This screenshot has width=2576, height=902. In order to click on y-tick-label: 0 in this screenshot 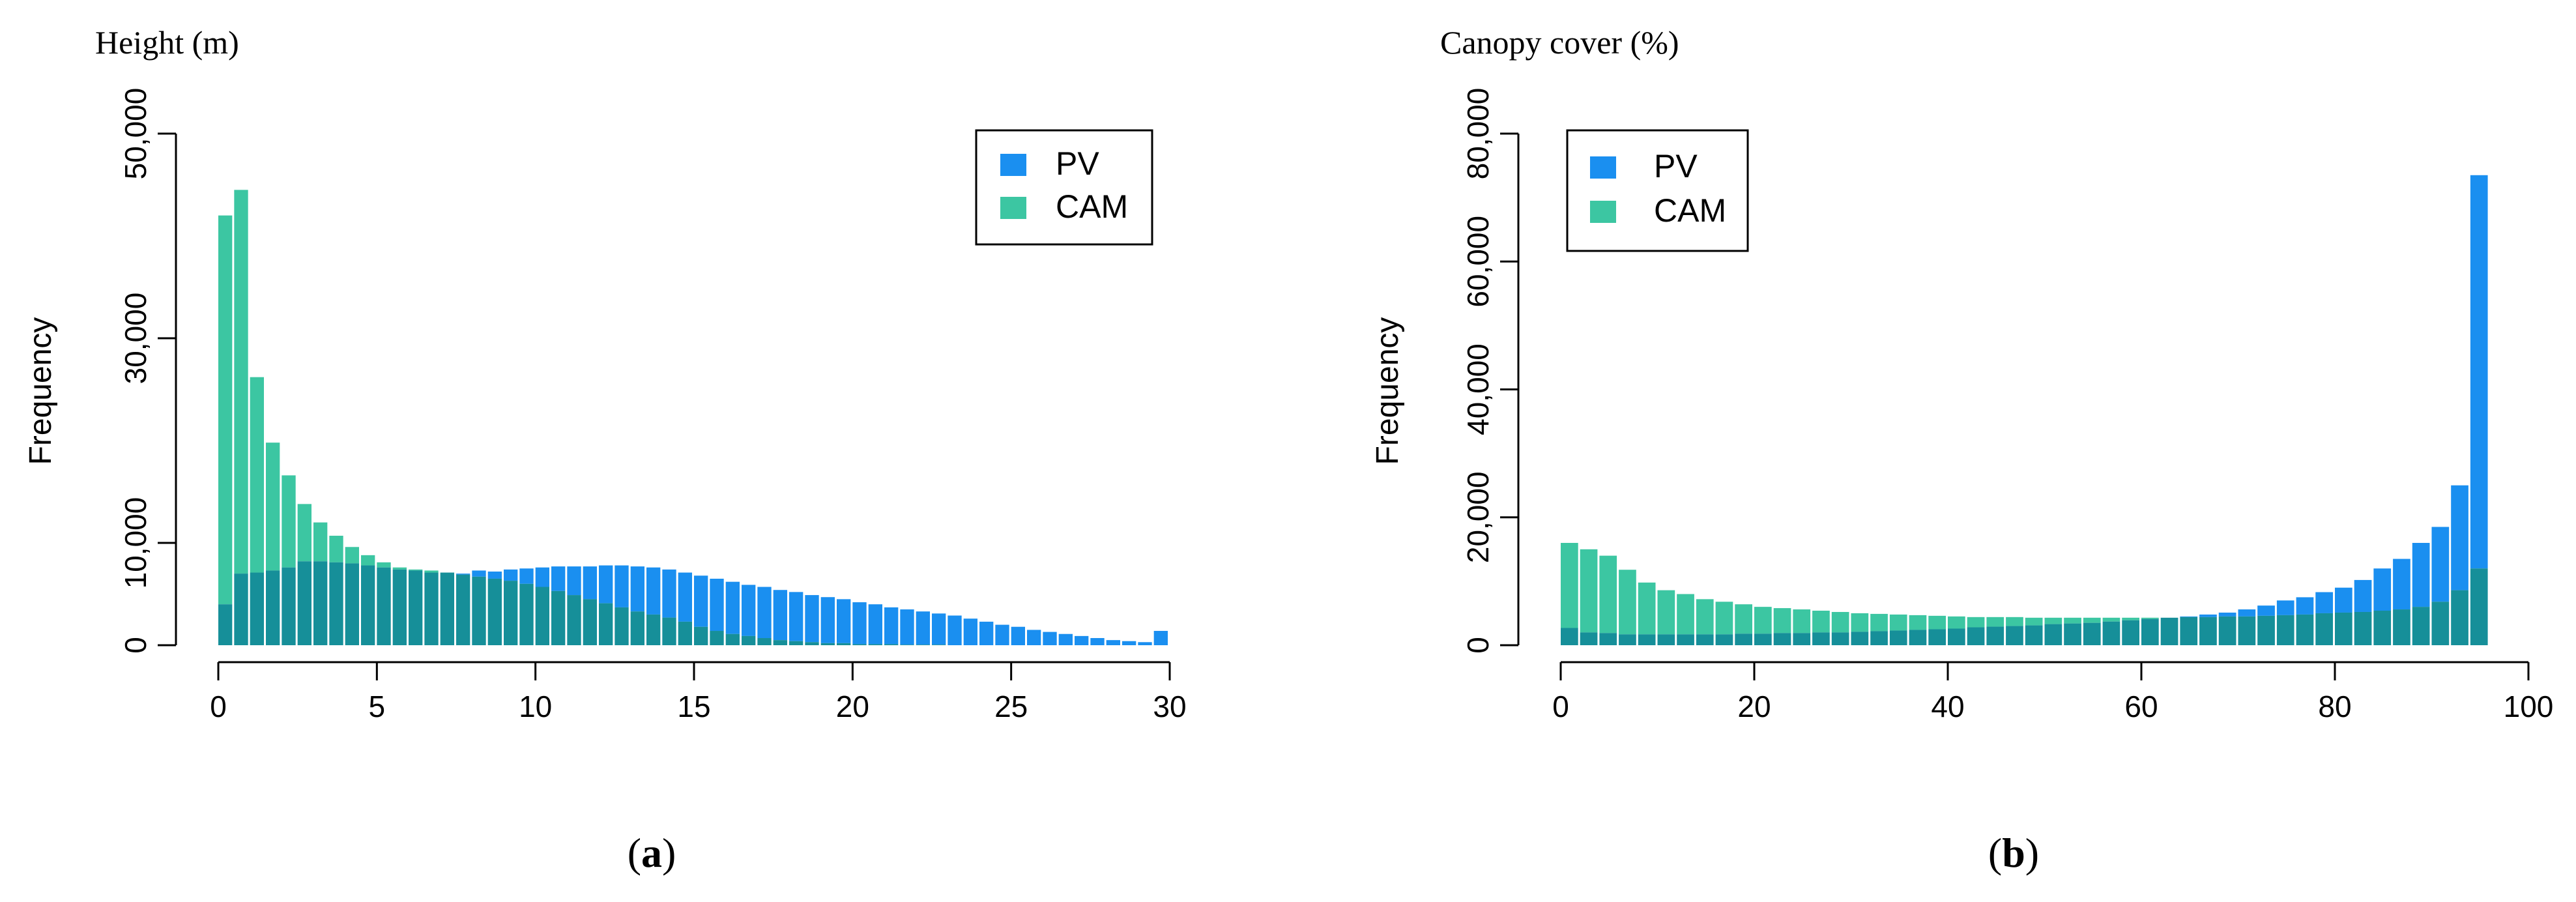, I will do `click(1478, 645)`.